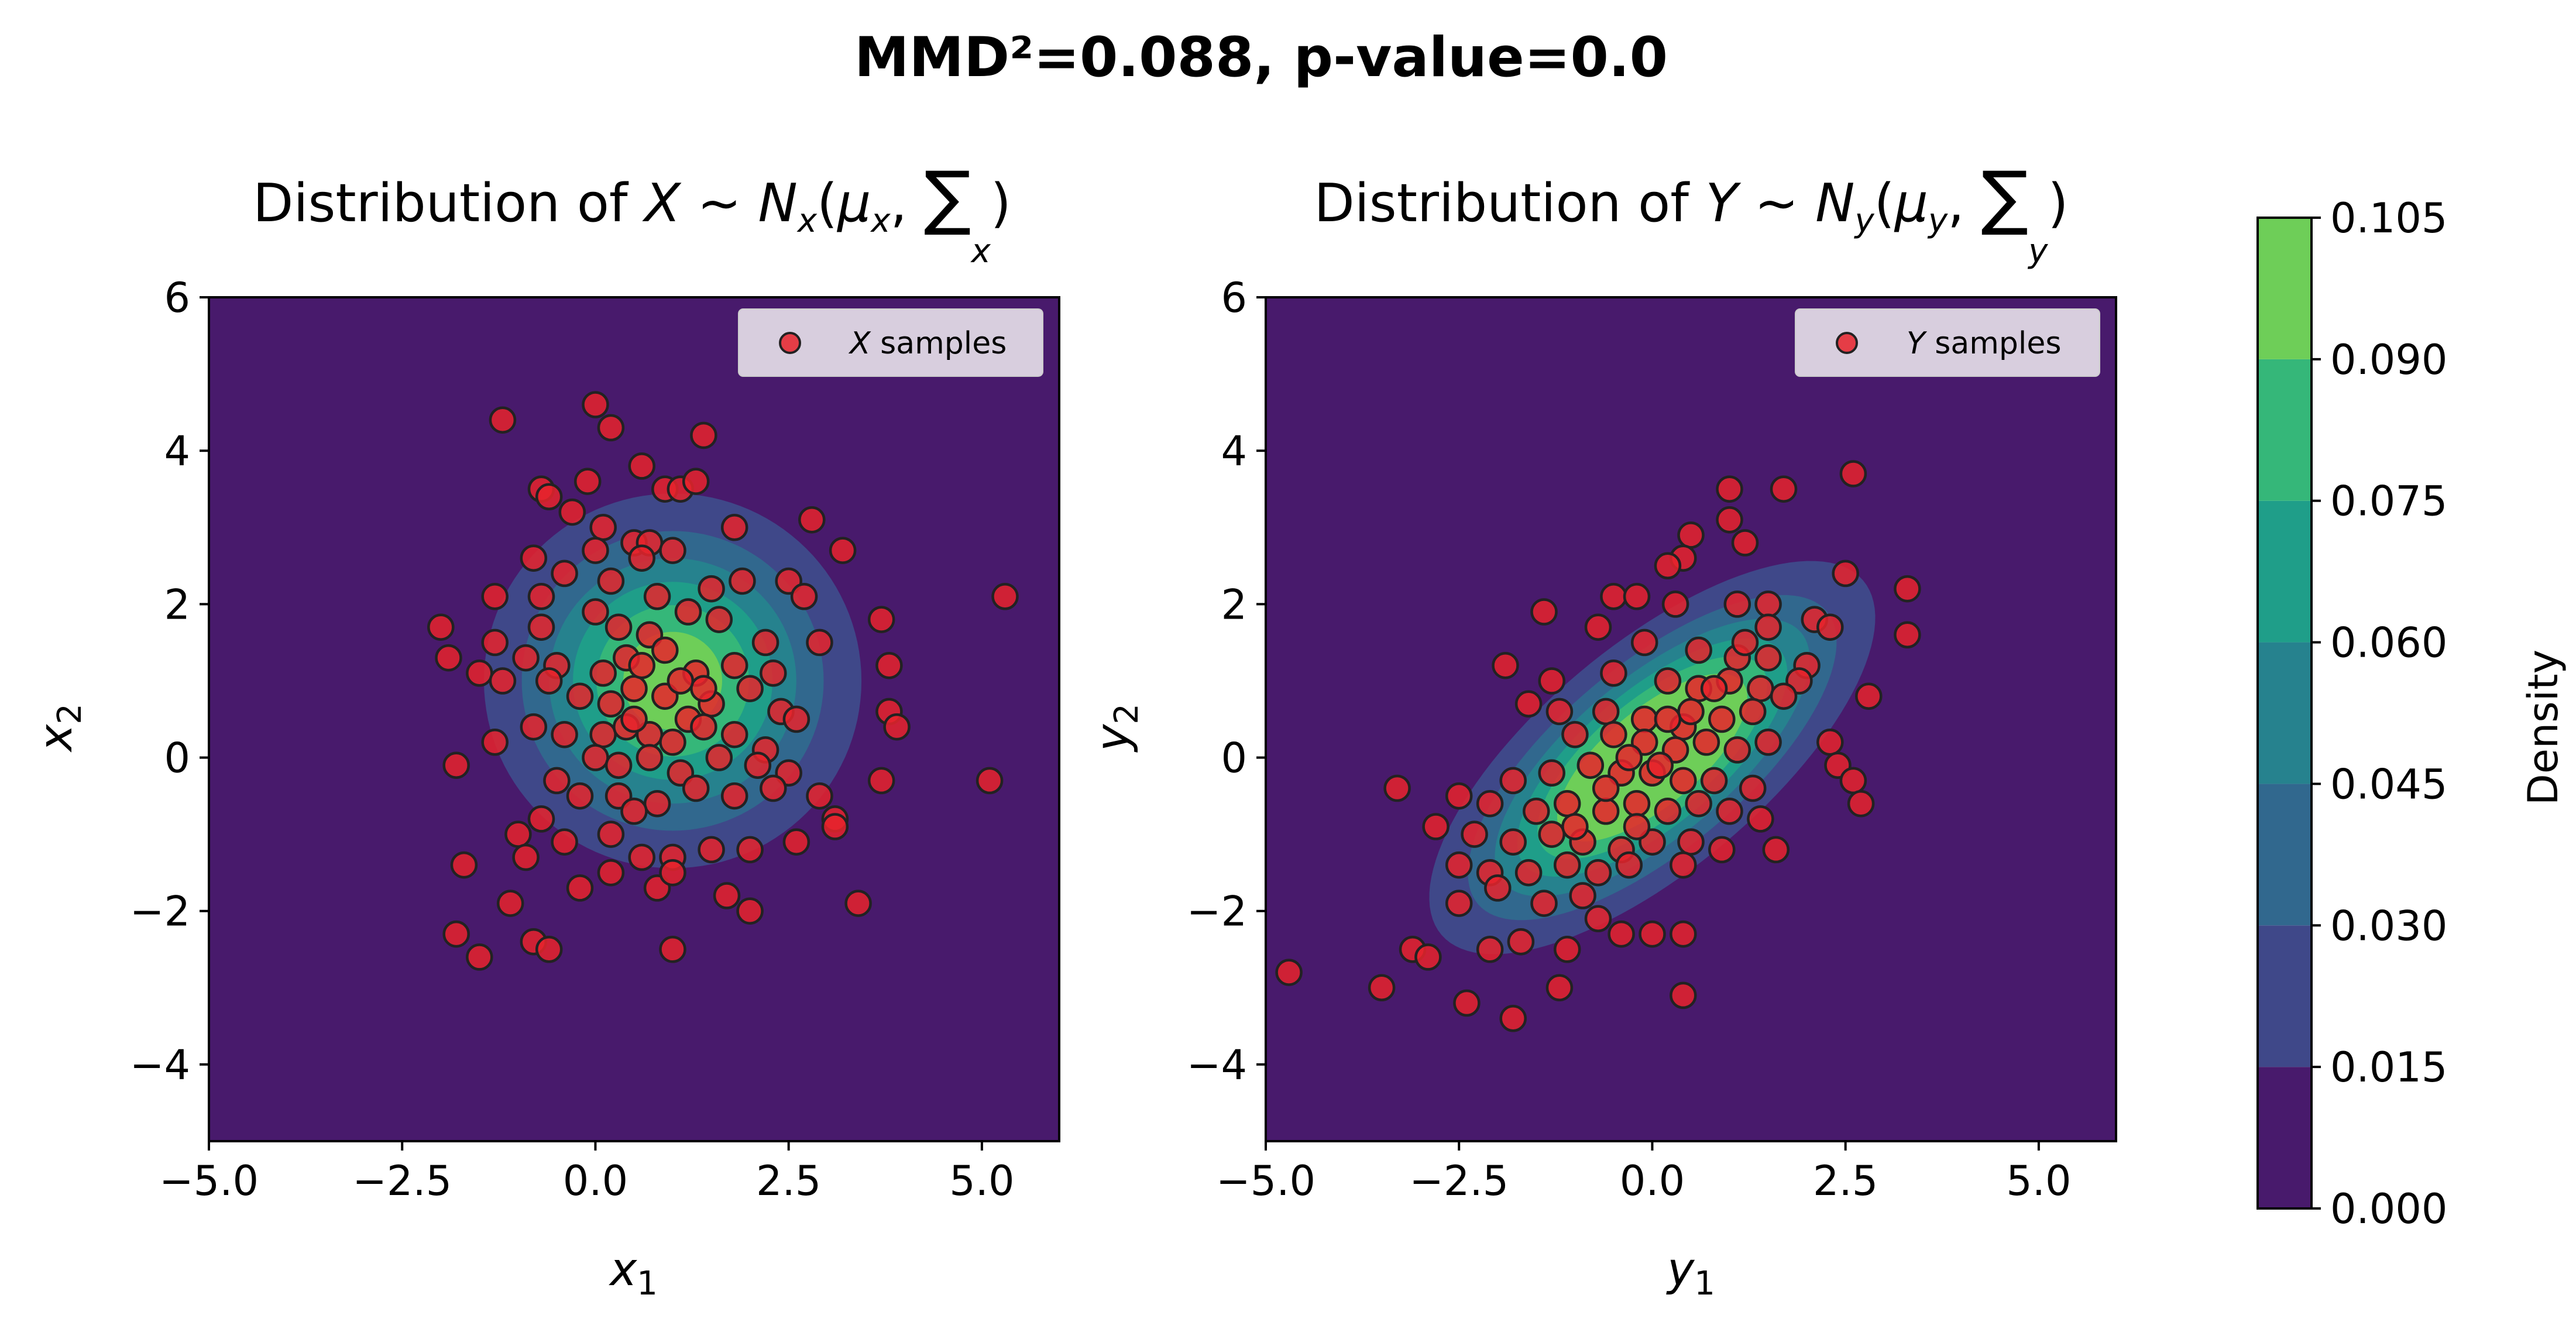 The width and height of the screenshot is (2576, 1322). Describe the element at coordinates (1652, 1181) in the screenshot. I see `x-tick-label: 0.0` at that location.